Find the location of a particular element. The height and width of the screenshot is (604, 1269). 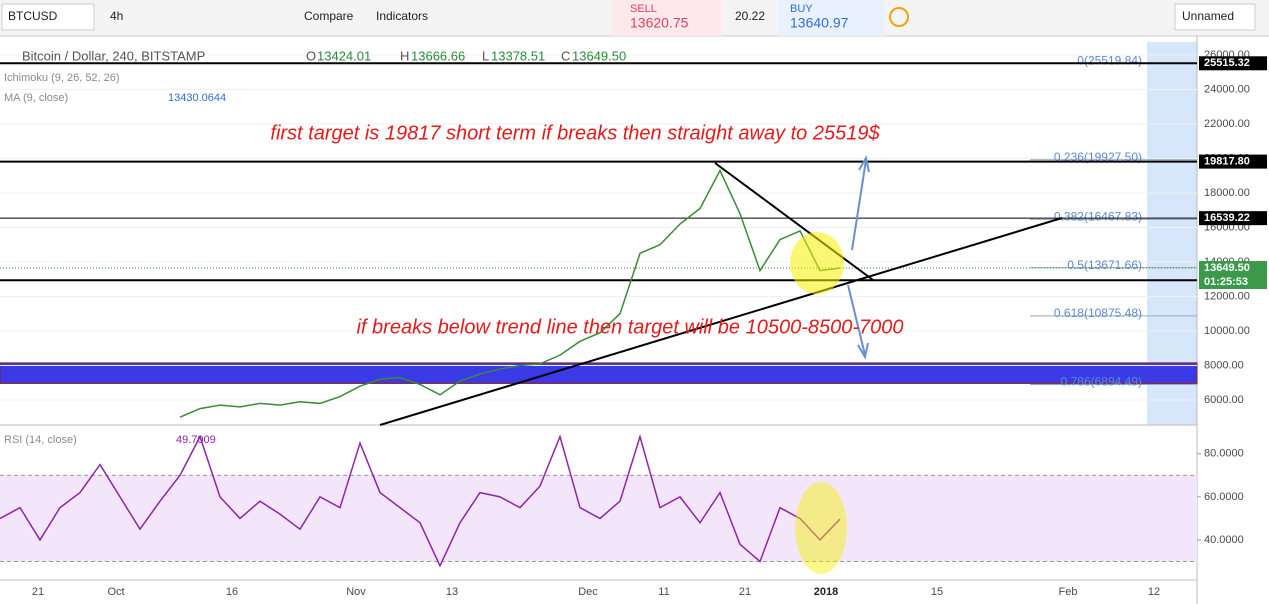

fib-label: 0.618(10875.48) is located at coordinates (1098, 313).